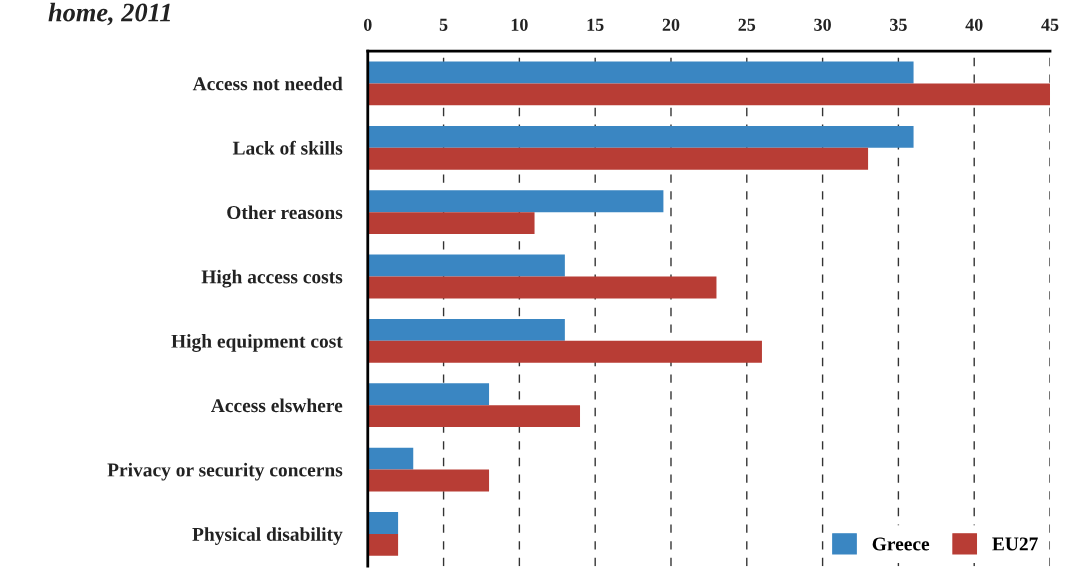 This screenshot has width=1066, height=569. What do you see at coordinates (747, 24) in the screenshot?
I see `x-tick-label: 25` at bounding box center [747, 24].